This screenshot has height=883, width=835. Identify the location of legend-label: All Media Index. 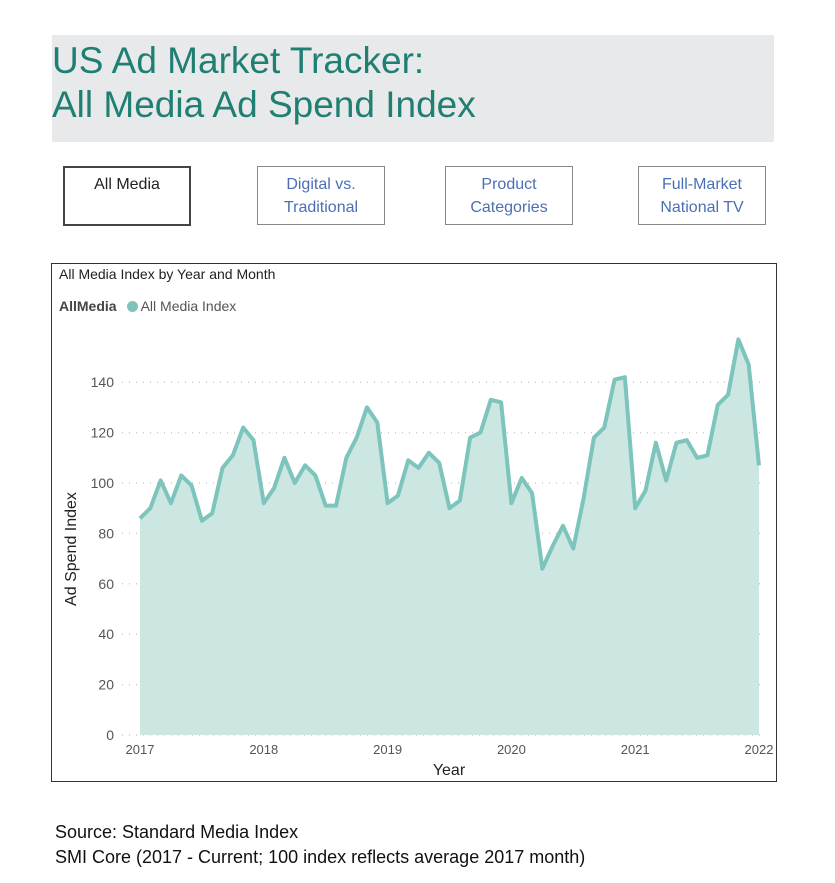
(188, 306).